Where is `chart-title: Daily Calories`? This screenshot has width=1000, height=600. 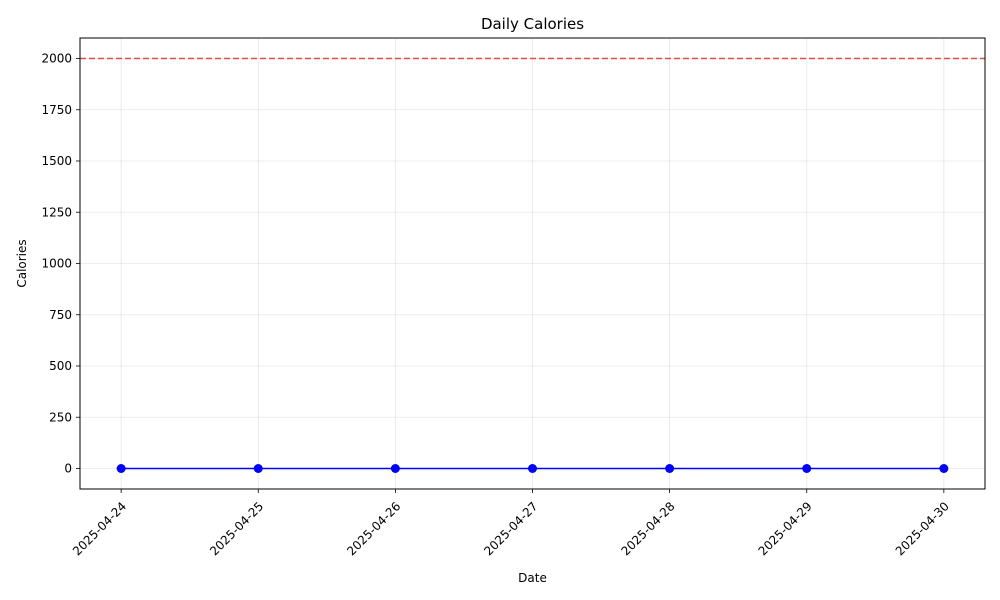 chart-title: Daily Calories is located at coordinates (532, 24).